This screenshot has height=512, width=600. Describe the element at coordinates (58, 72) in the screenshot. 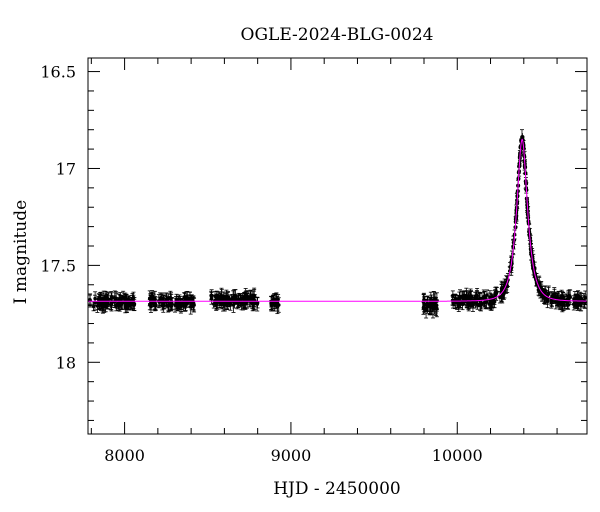

I see `y-tick-label: 16.5` at that location.